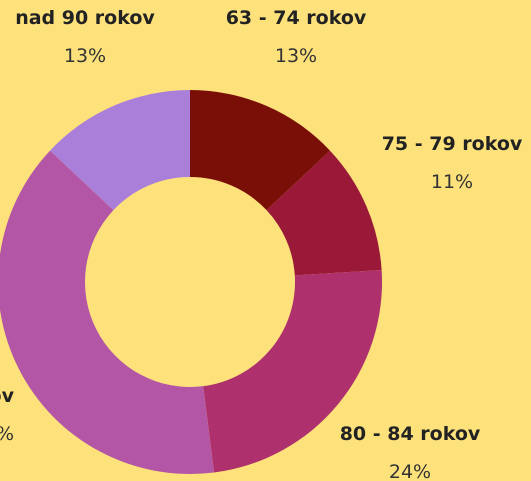  I want to click on segment-label: 80 - 84 rokov, so click(410, 434).